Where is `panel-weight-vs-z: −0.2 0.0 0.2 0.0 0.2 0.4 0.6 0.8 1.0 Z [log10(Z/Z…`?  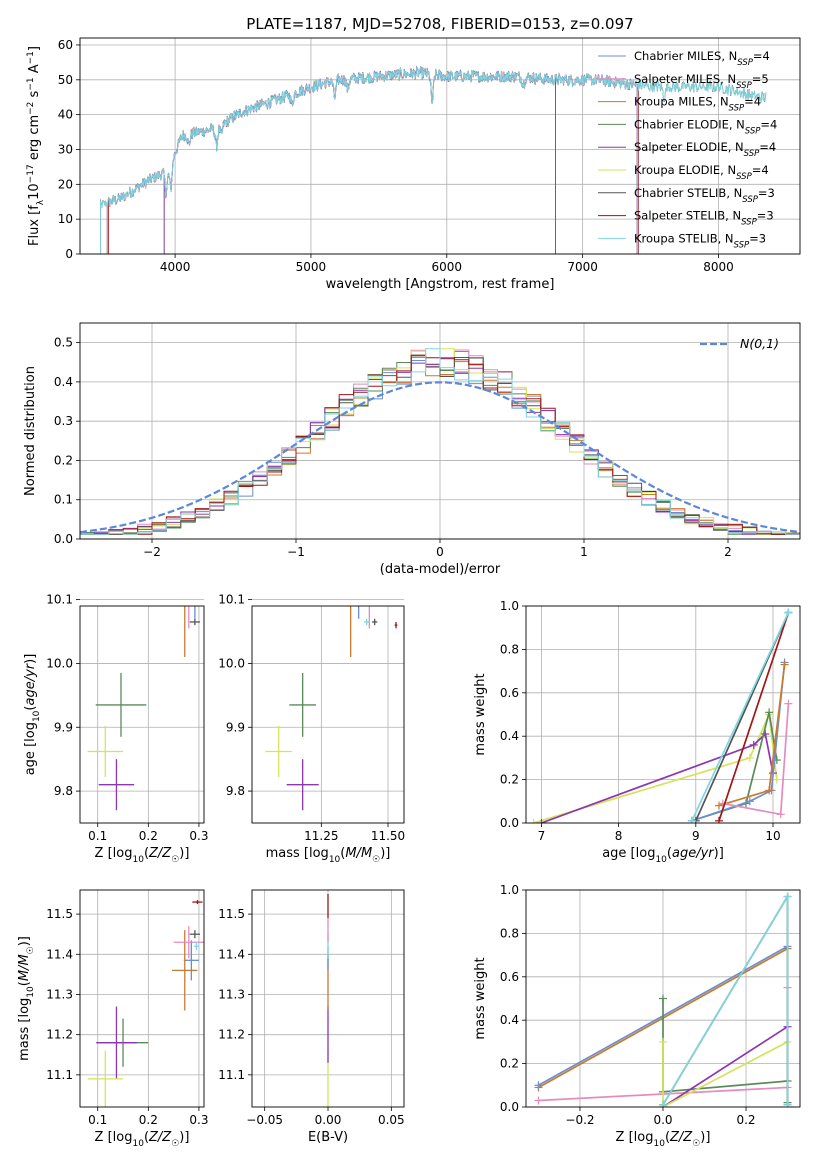 panel-weight-vs-z: −0.2 0.0 0.2 0.0 0.2 0.4 0.6 0.8 1.0 Z [log10(Z/Z… is located at coordinates (637, 1016).